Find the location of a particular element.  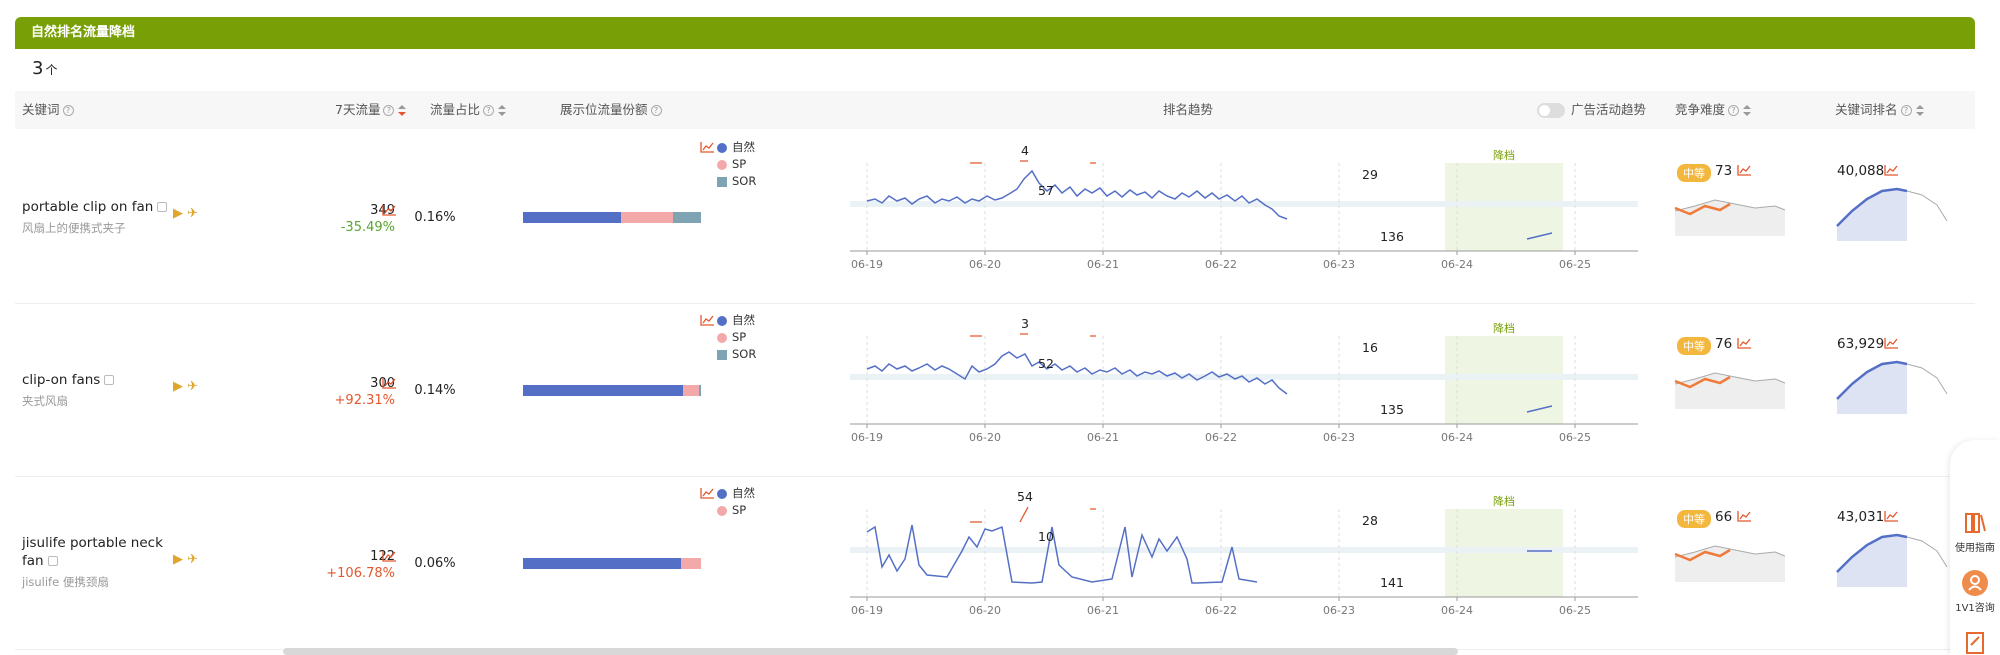

section-title-bar: 自然排名流量降档 is located at coordinates (995, 33).